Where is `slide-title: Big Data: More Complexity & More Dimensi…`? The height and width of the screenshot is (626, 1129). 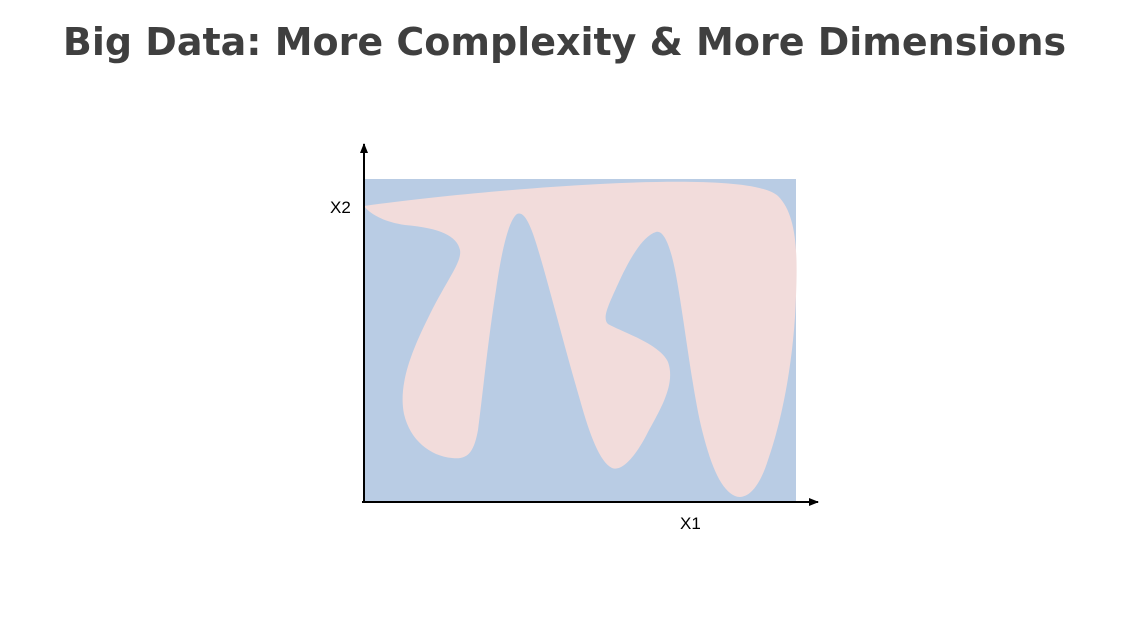
slide-title: Big Data: More Complexity & More Dimensi… is located at coordinates (564, 42).